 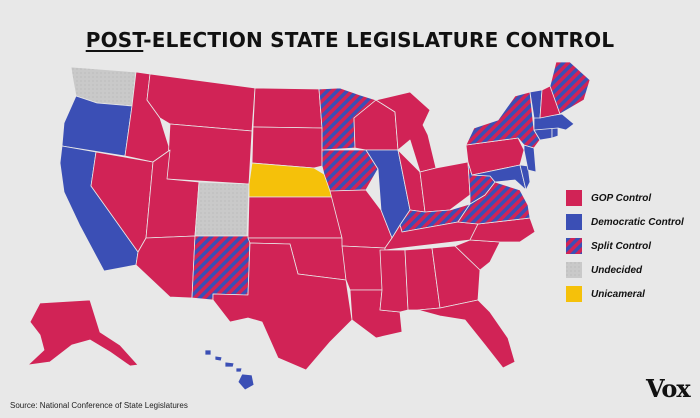 What do you see at coordinates (165, 267) in the screenshot?
I see `state-AZ` at bounding box center [165, 267].